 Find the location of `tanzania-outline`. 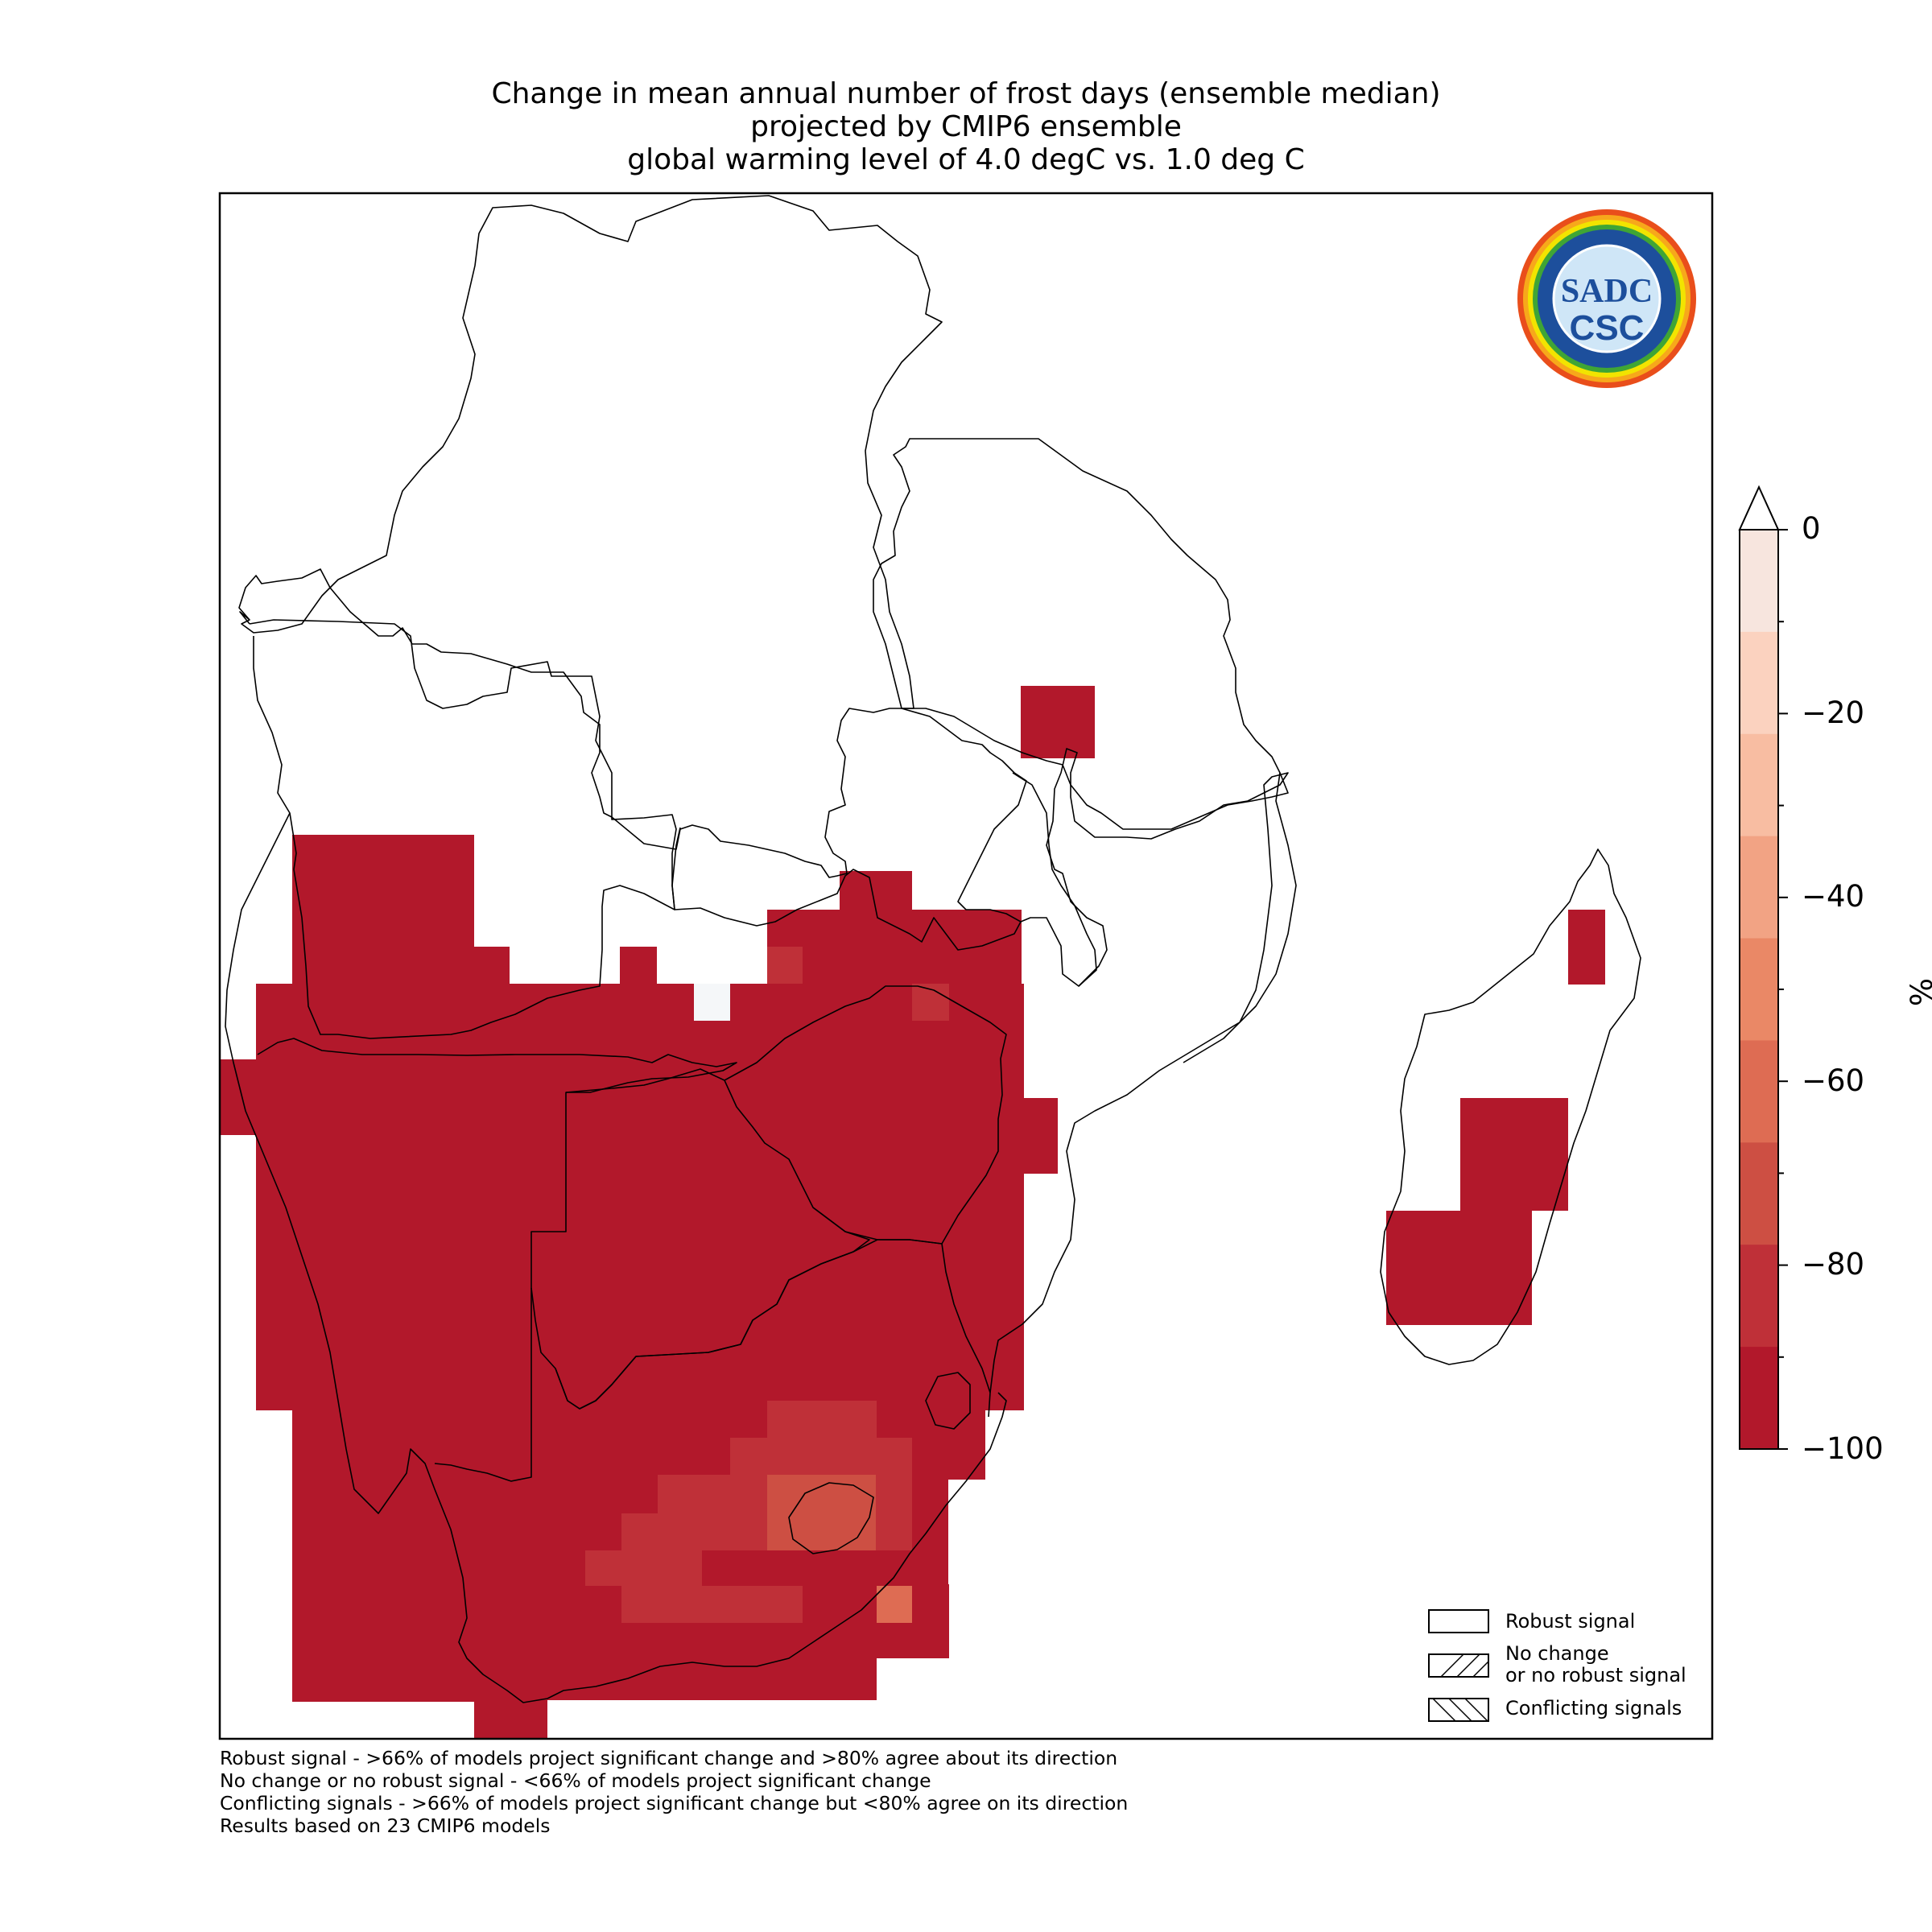

tanzania-outline is located at coordinates (1081, 634).